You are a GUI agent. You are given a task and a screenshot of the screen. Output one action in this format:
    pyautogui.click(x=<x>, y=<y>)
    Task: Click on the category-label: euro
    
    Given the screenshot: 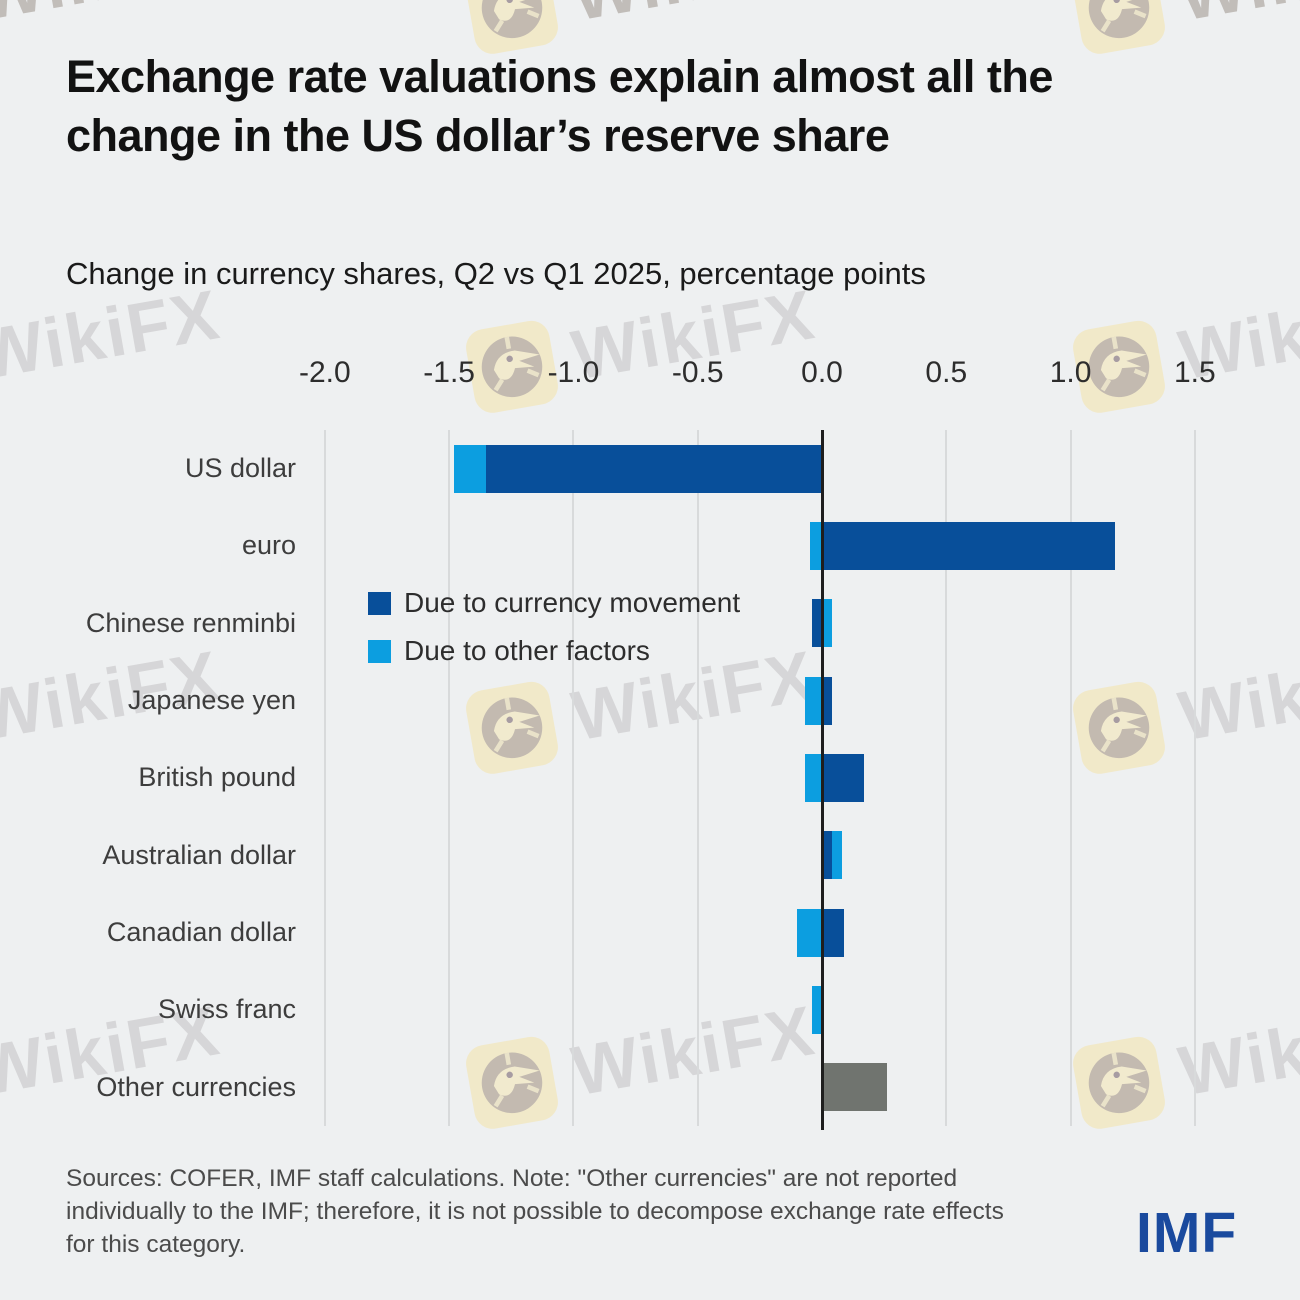 What is the action you would take?
    pyautogui.click(x=268, y=545)
    